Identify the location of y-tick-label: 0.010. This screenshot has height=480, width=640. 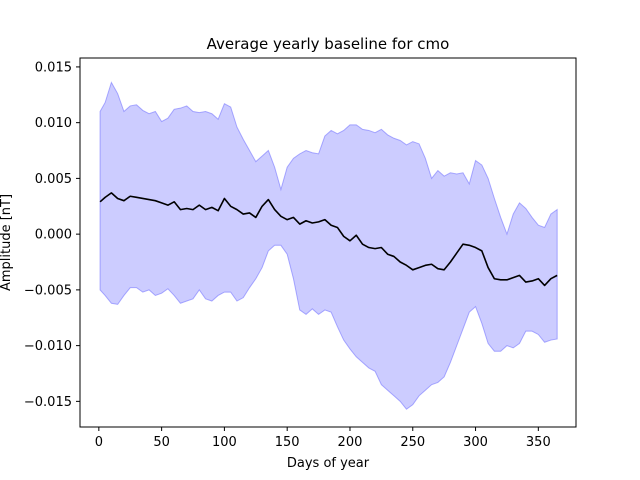
(53, 123).